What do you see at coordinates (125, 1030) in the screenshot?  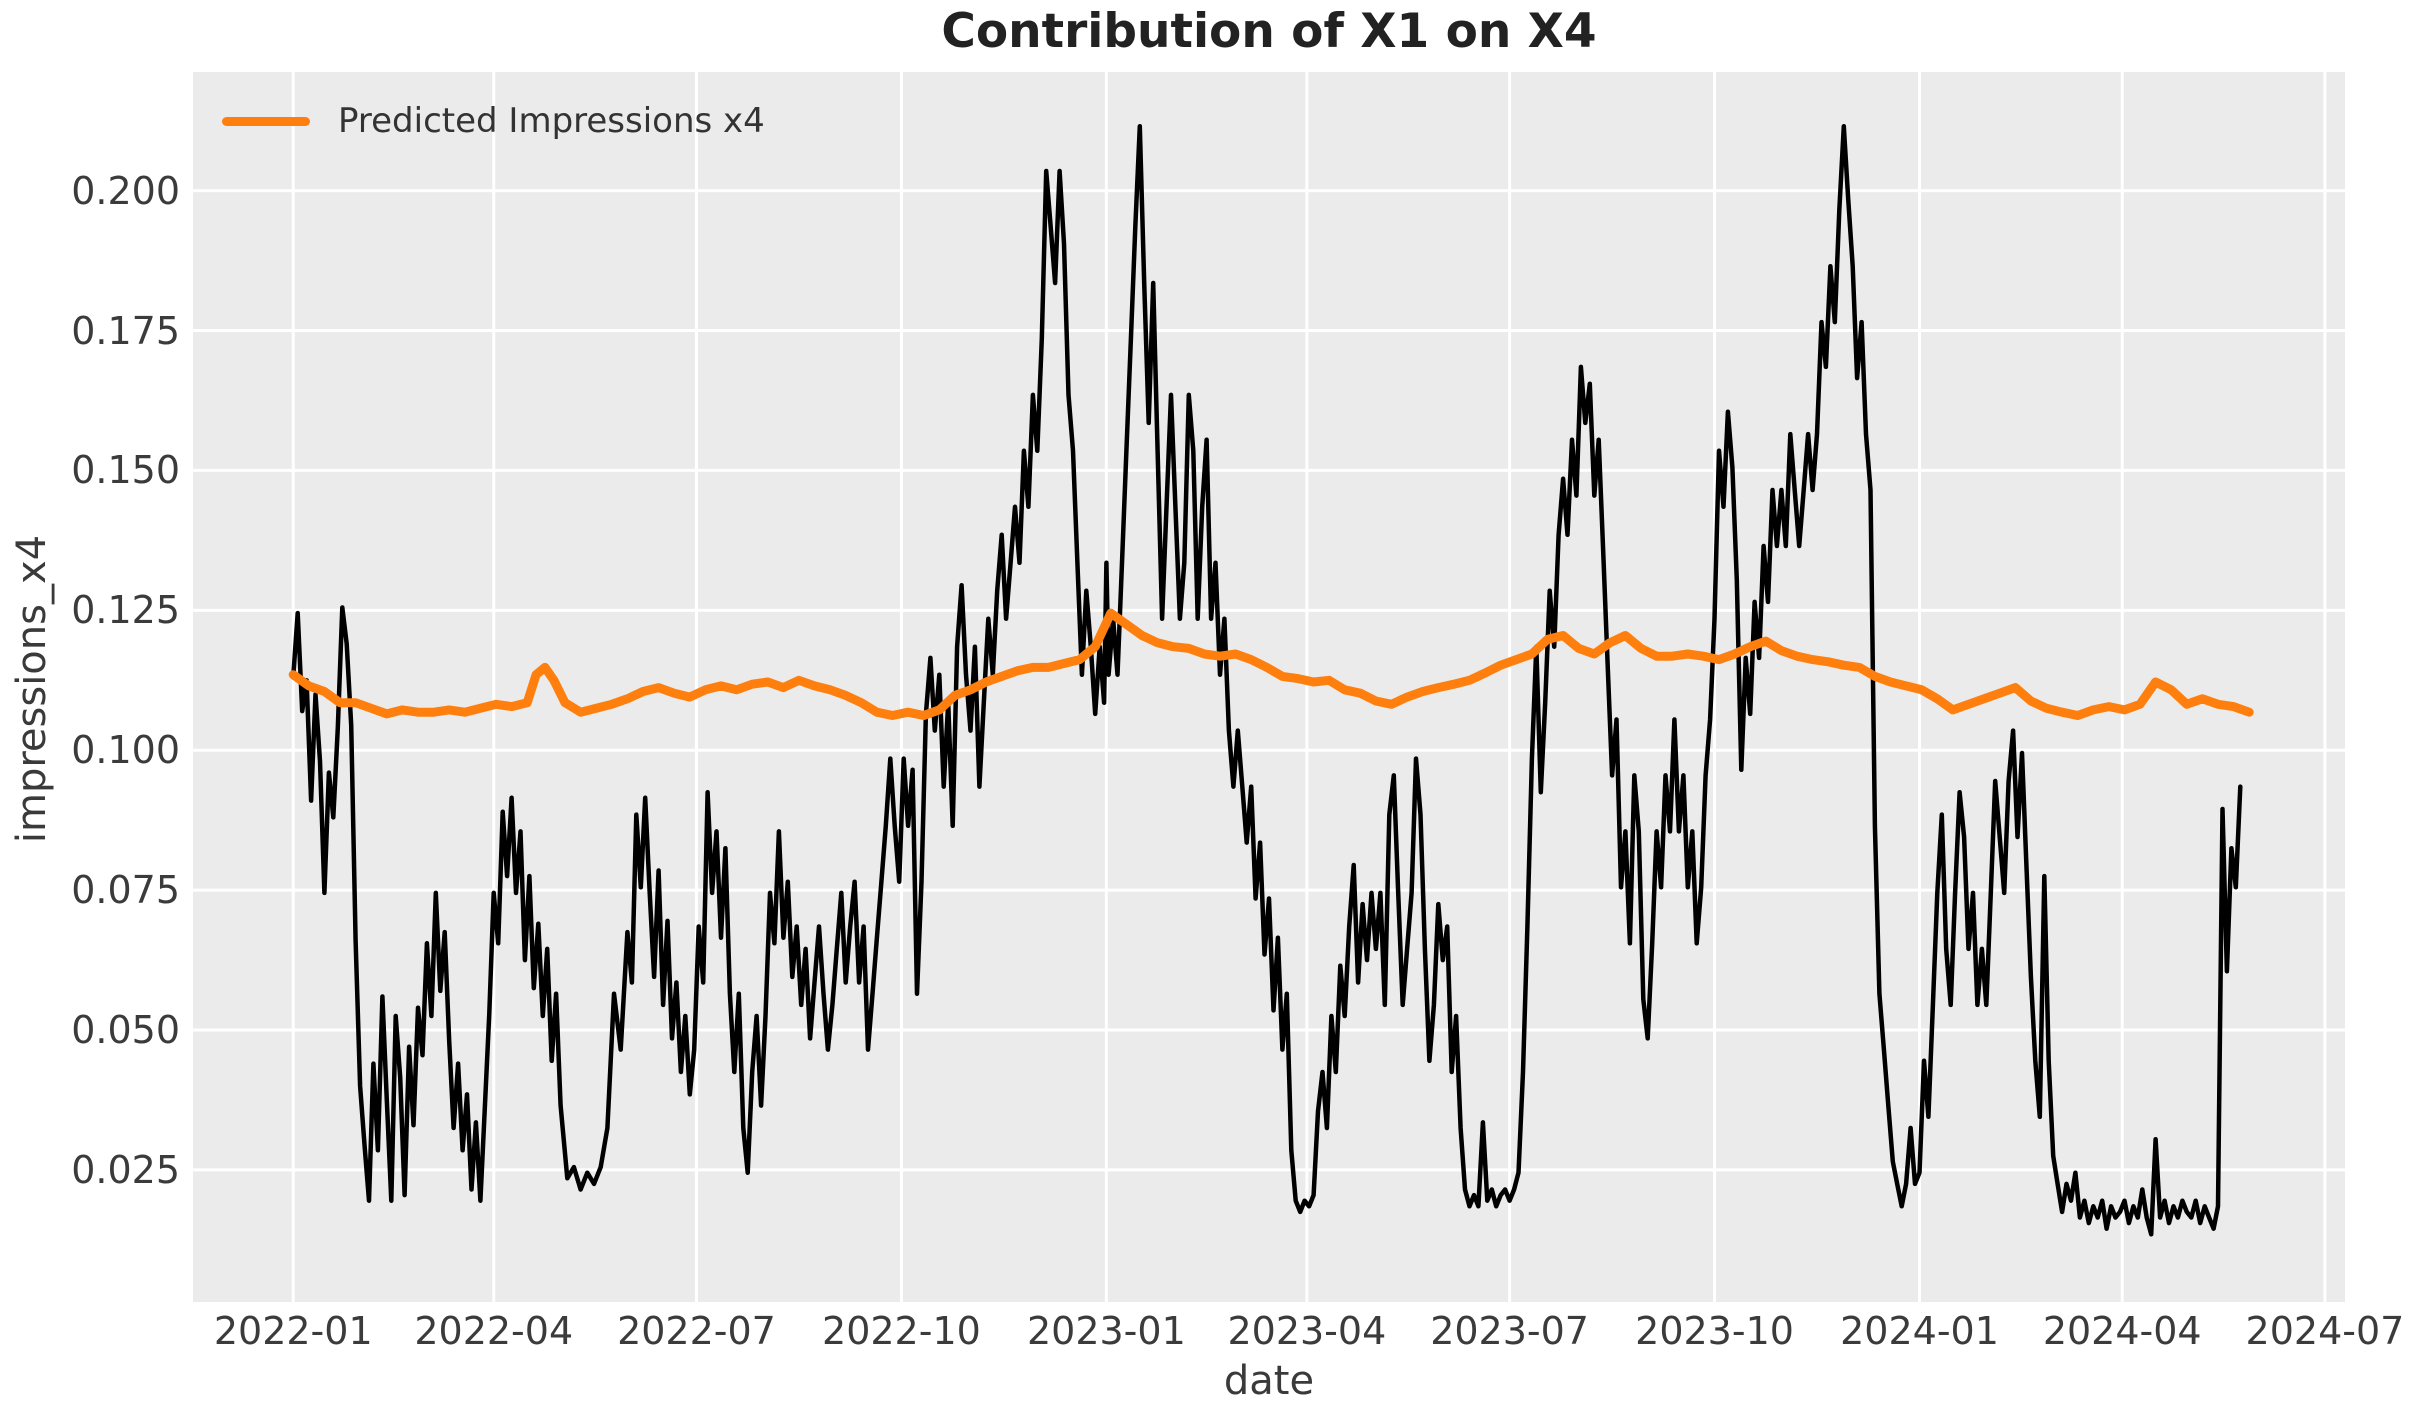 I see `y-tick-label: 0.050` at bounding box center [125, 1030].